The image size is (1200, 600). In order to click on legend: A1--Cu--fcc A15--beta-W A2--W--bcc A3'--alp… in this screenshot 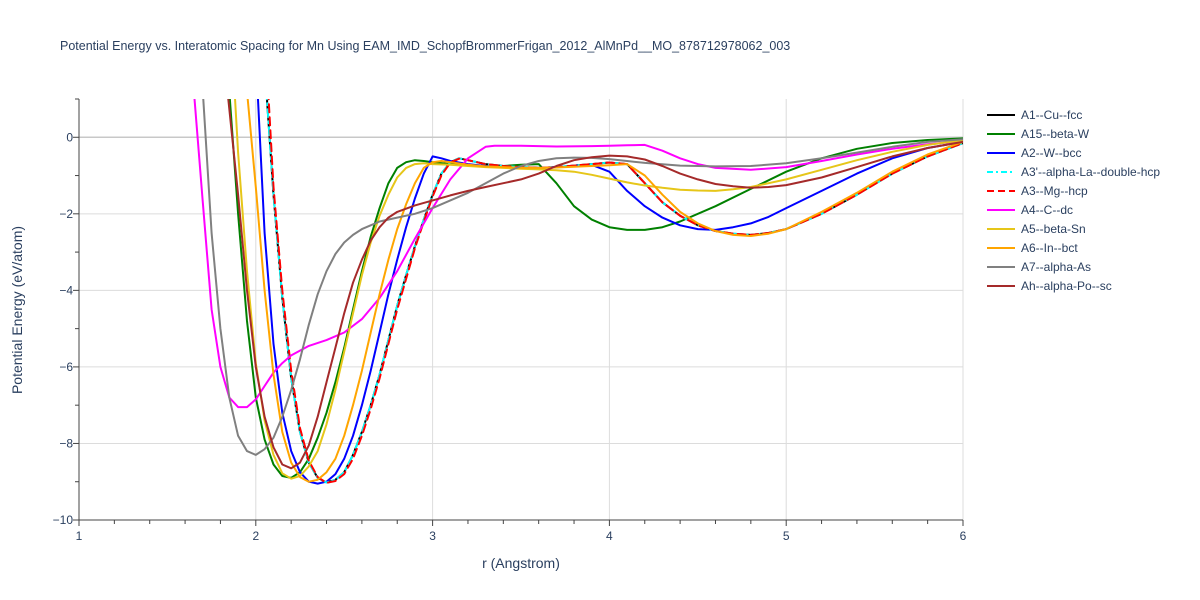, I will do `click(1073, 200)`.